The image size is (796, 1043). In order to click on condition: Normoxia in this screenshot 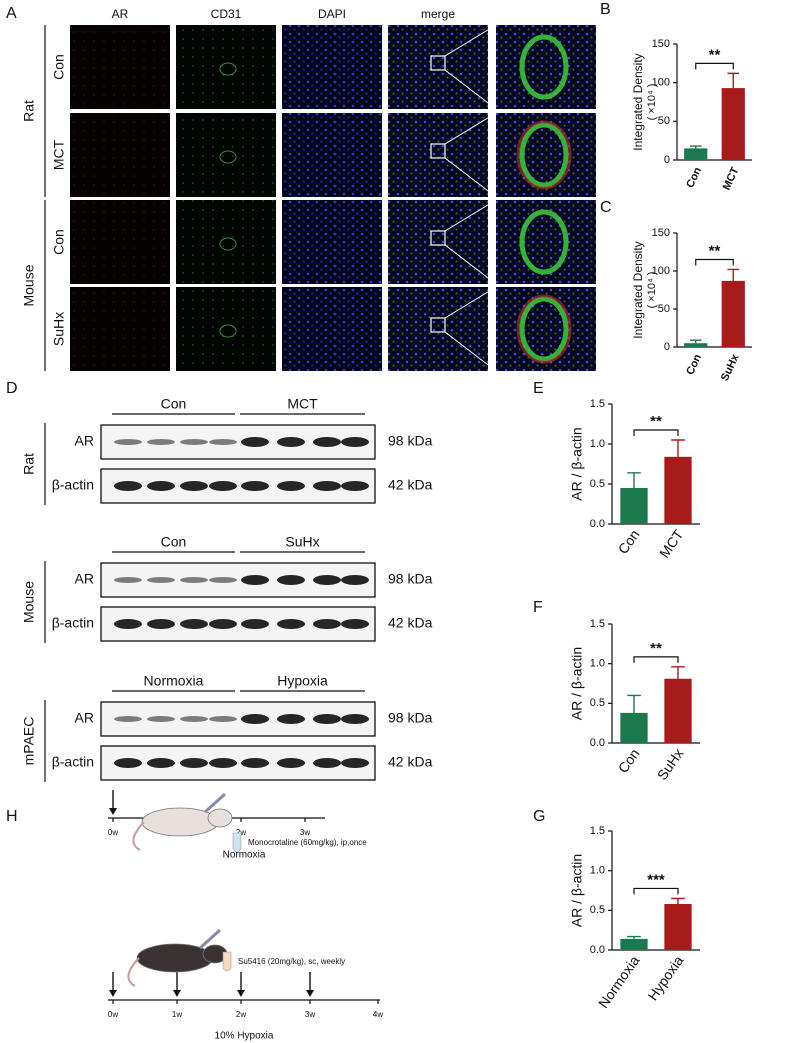, I will do `click(244, 855)`.